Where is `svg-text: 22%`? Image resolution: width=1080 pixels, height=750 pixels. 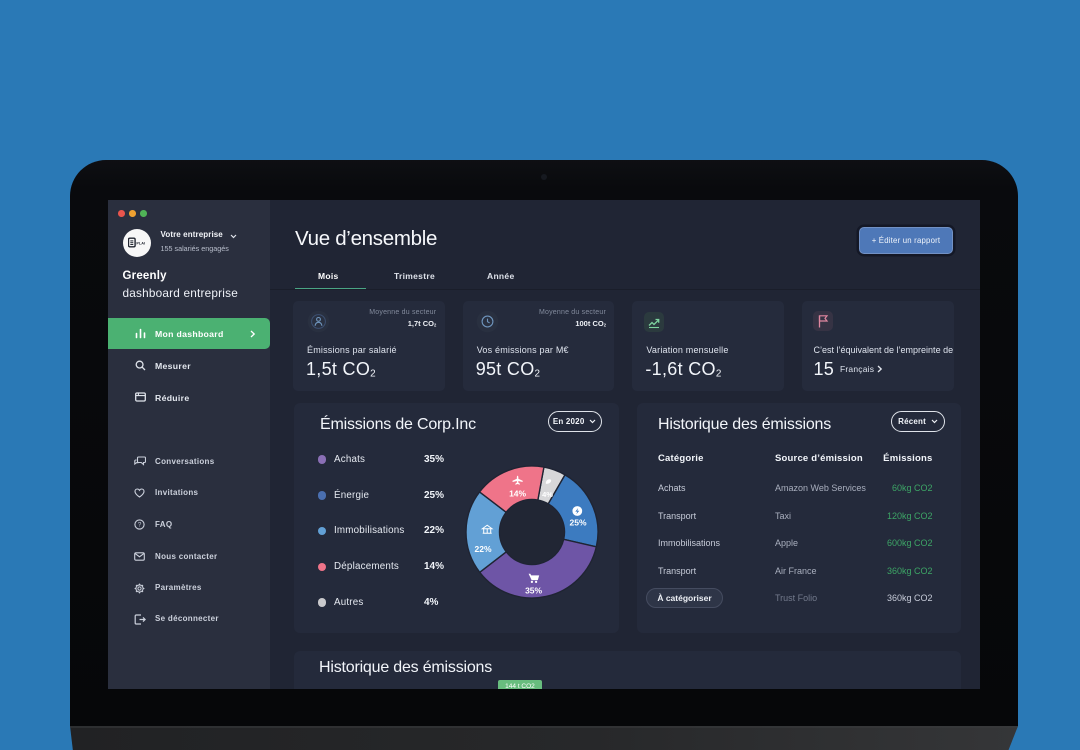 svg-text: 22% is located at coordinates (482, 549).